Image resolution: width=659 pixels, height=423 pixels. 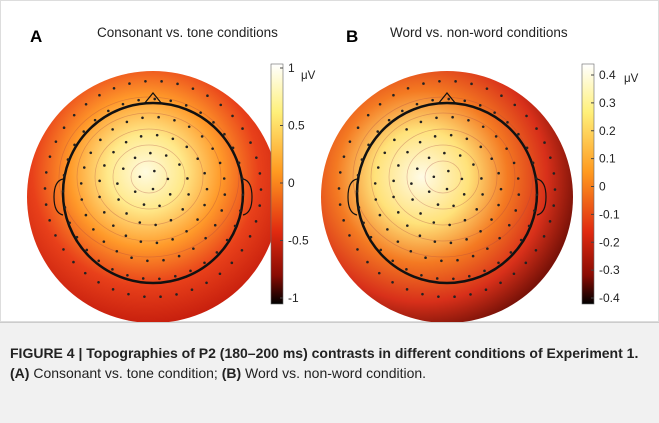 What do you see at coordinates (609, 298) in the screenshot?
I see `colorbar-tick-label: -0.4` at bounding box center [609, 298].